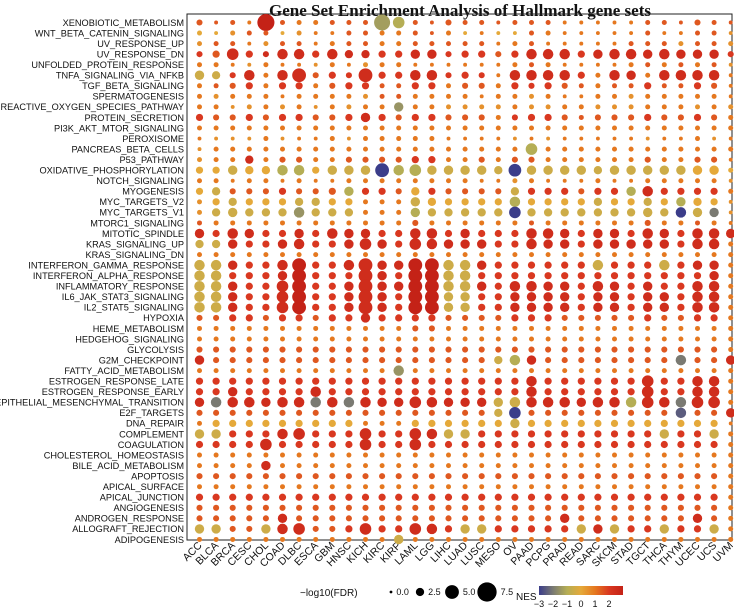 Image resolution: width=734 pixels, height=609 pixels. I want to click on y-tick-label: HEME_METABOLISM, so click(138, 329).